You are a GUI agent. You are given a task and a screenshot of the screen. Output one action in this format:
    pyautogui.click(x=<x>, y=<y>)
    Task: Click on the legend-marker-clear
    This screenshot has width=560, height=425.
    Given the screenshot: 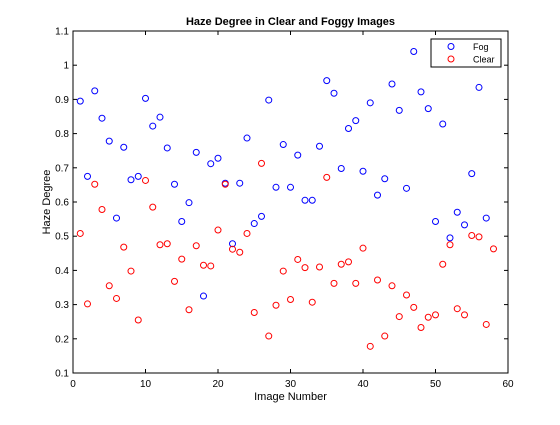 What is the action you would take?
    pyautogui.click(x=451, y=59)
    